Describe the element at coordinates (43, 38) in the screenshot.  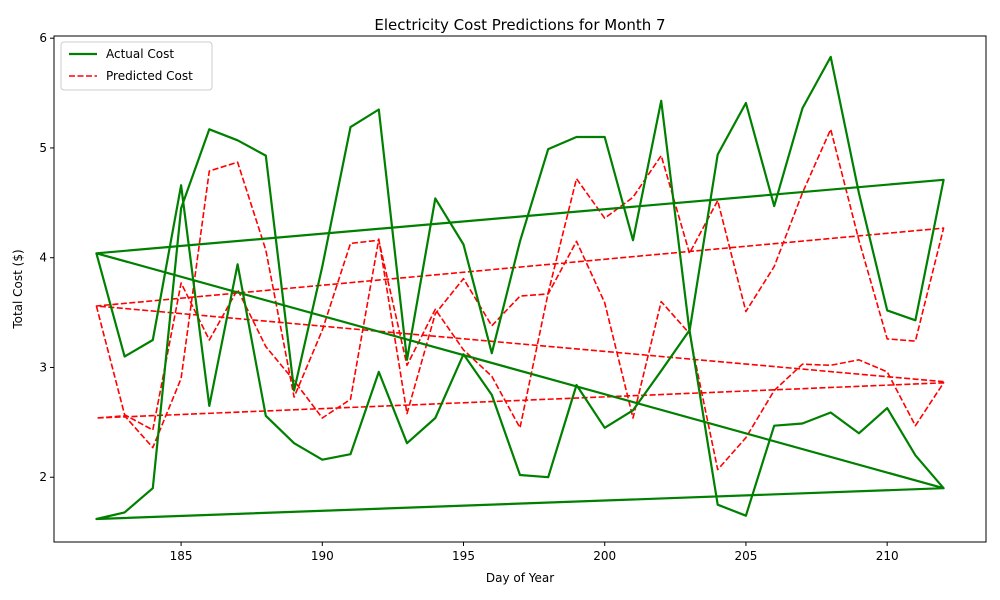
I see `y-tick-label: 6` at that location.